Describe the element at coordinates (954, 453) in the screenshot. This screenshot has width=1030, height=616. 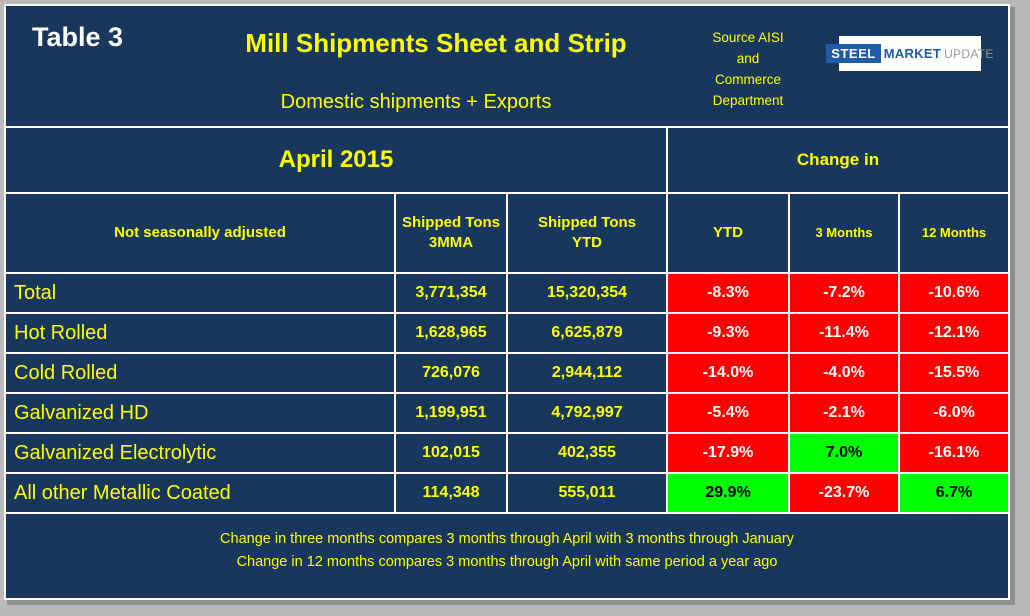
I see `twelve-month-change-cell: -16.1%` at that location.